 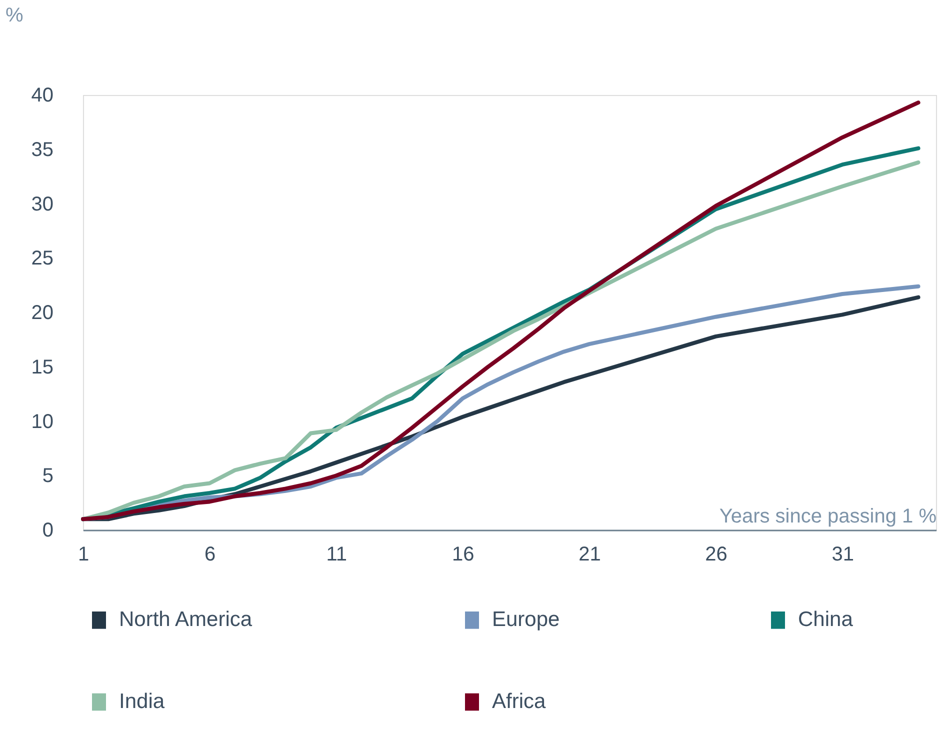 What do you see at coordinates (519, 701) in the screenshot?
I see `legend-label: Africa` at bounding box center [519, 701].